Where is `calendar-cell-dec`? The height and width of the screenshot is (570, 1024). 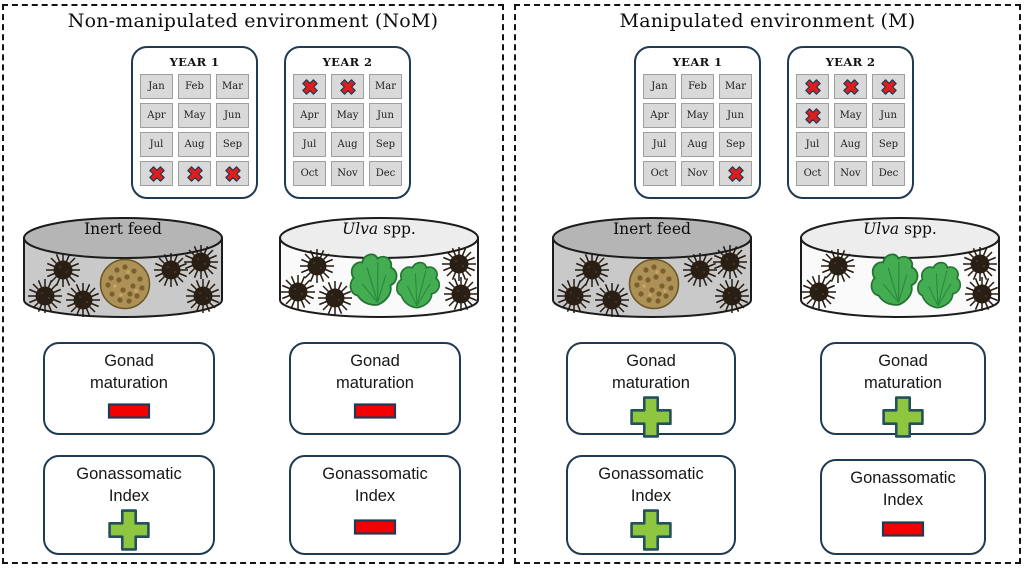
calendar-cell-dec is located at coordinates (232, 173).